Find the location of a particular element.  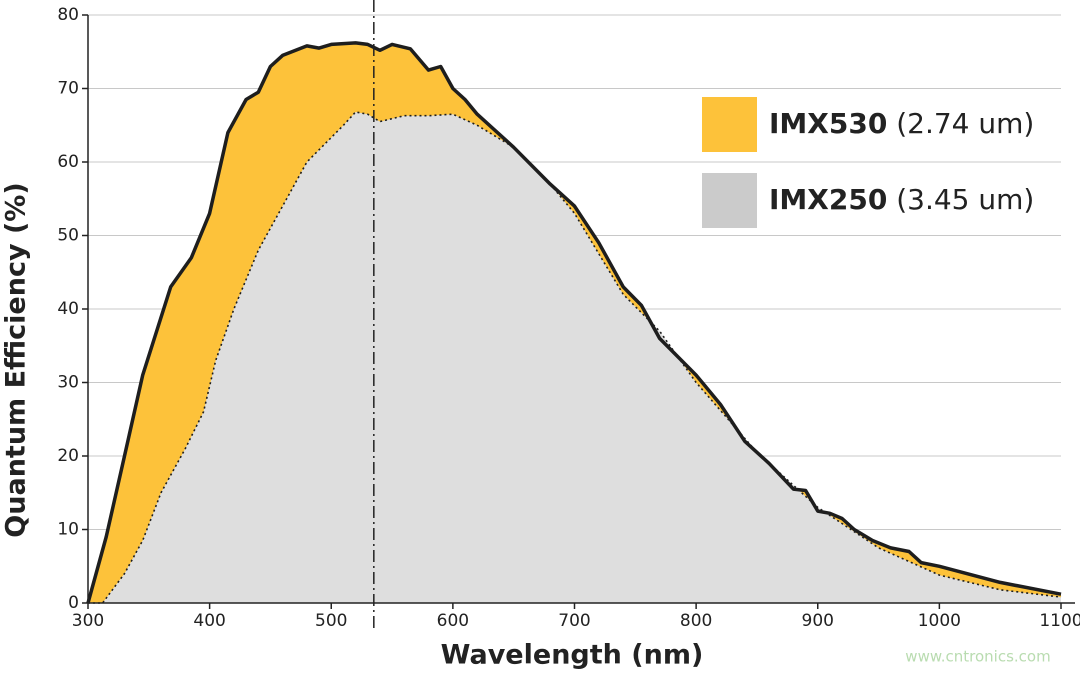

x-tick-label: 900 is located at coordinates (818, 621).